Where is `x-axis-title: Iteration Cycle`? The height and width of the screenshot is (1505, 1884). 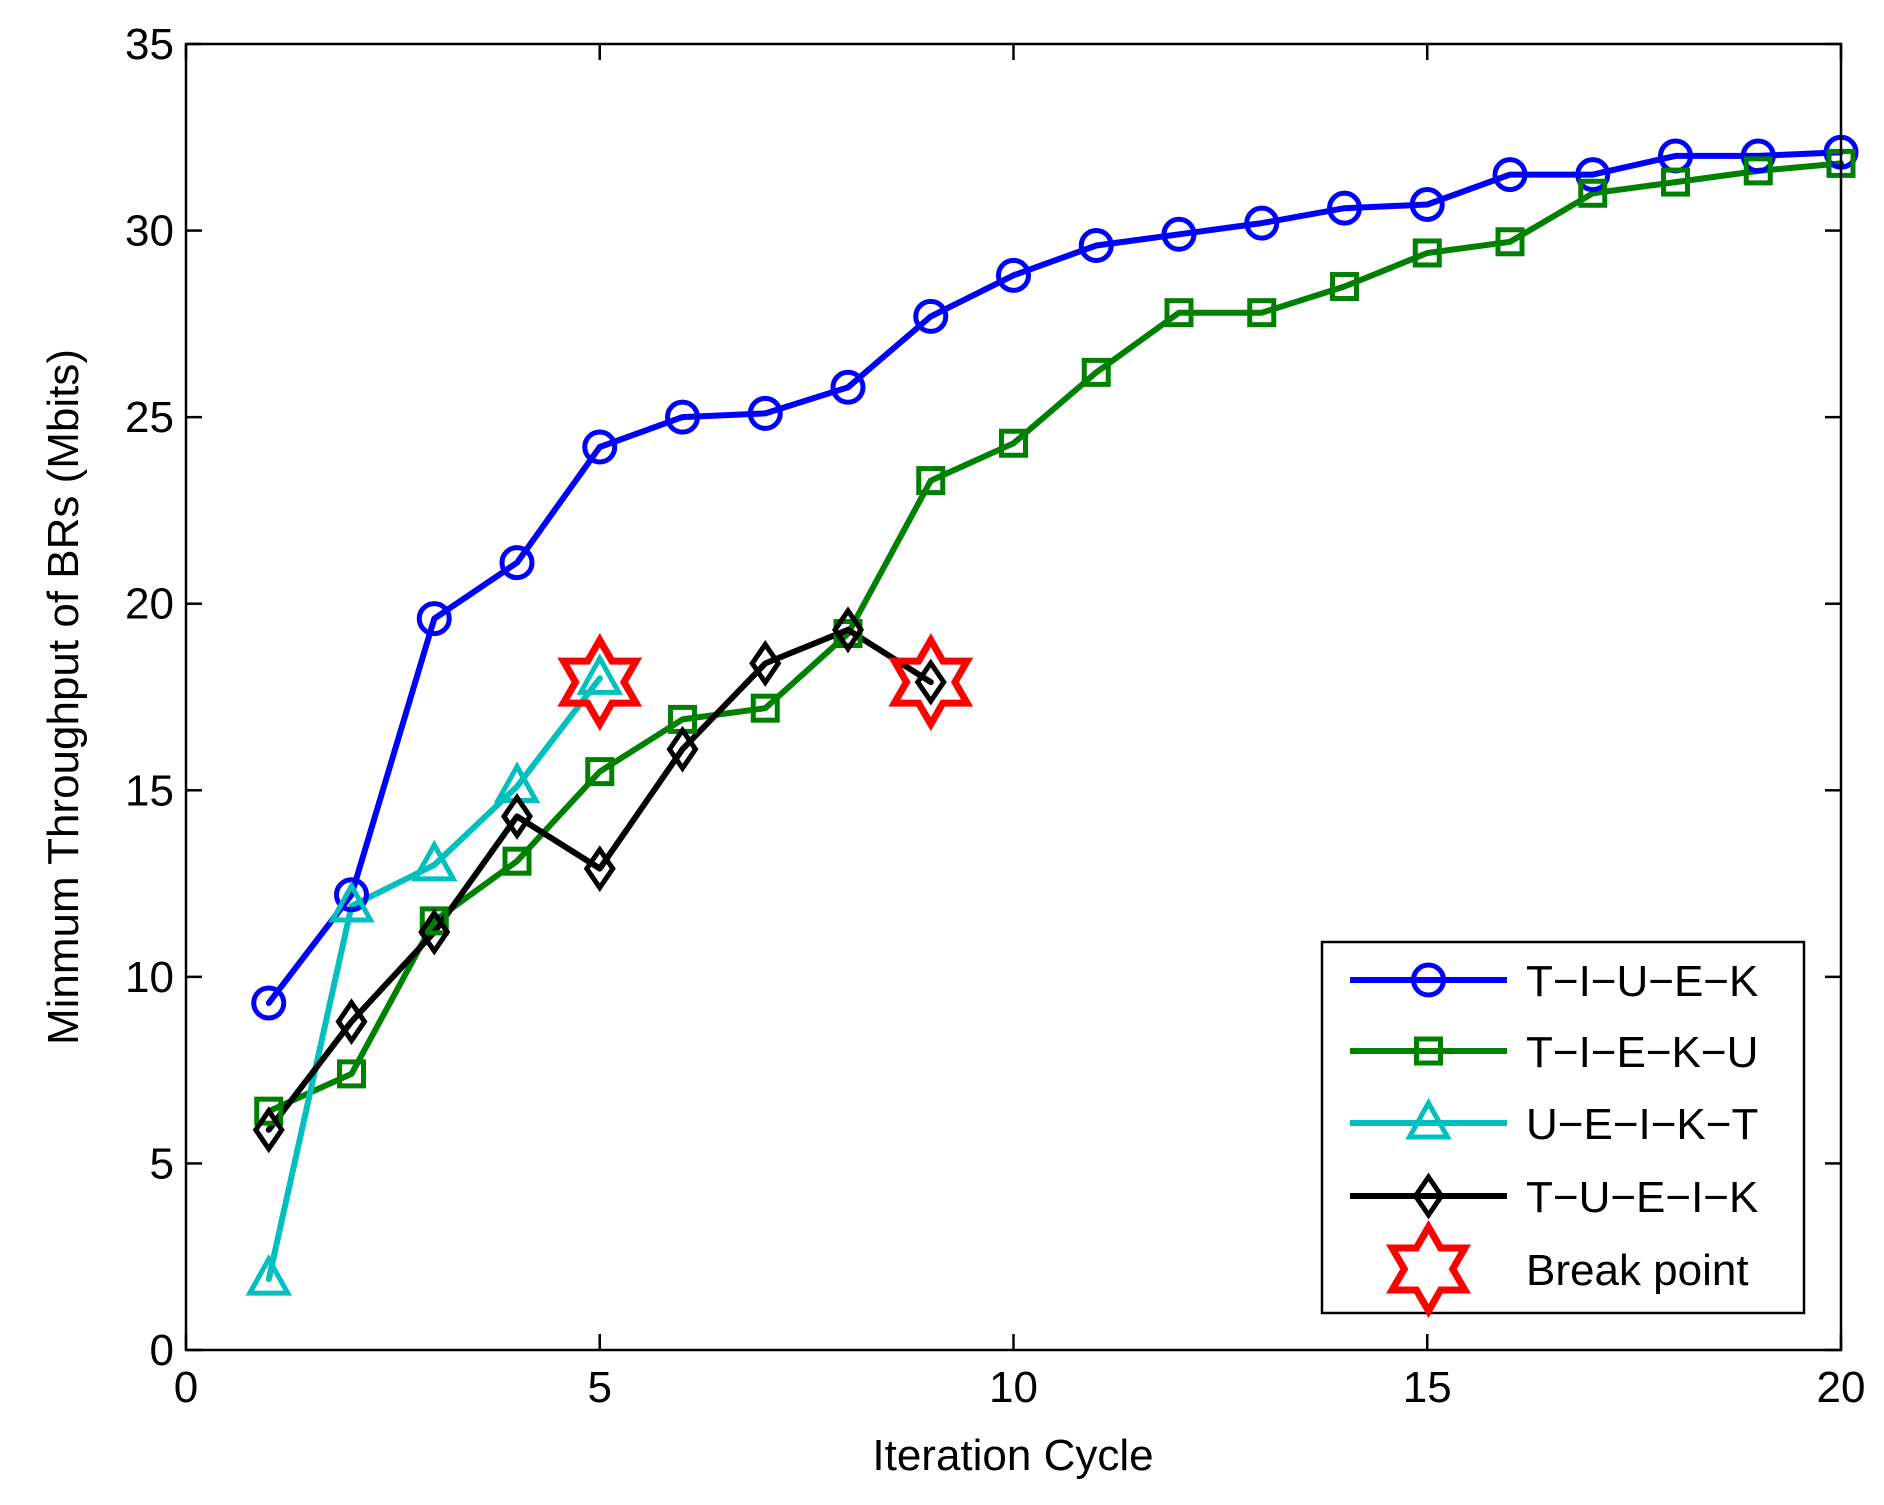
x-axis-title: Iteration Cycle is located at coordinates (1012, 1455).